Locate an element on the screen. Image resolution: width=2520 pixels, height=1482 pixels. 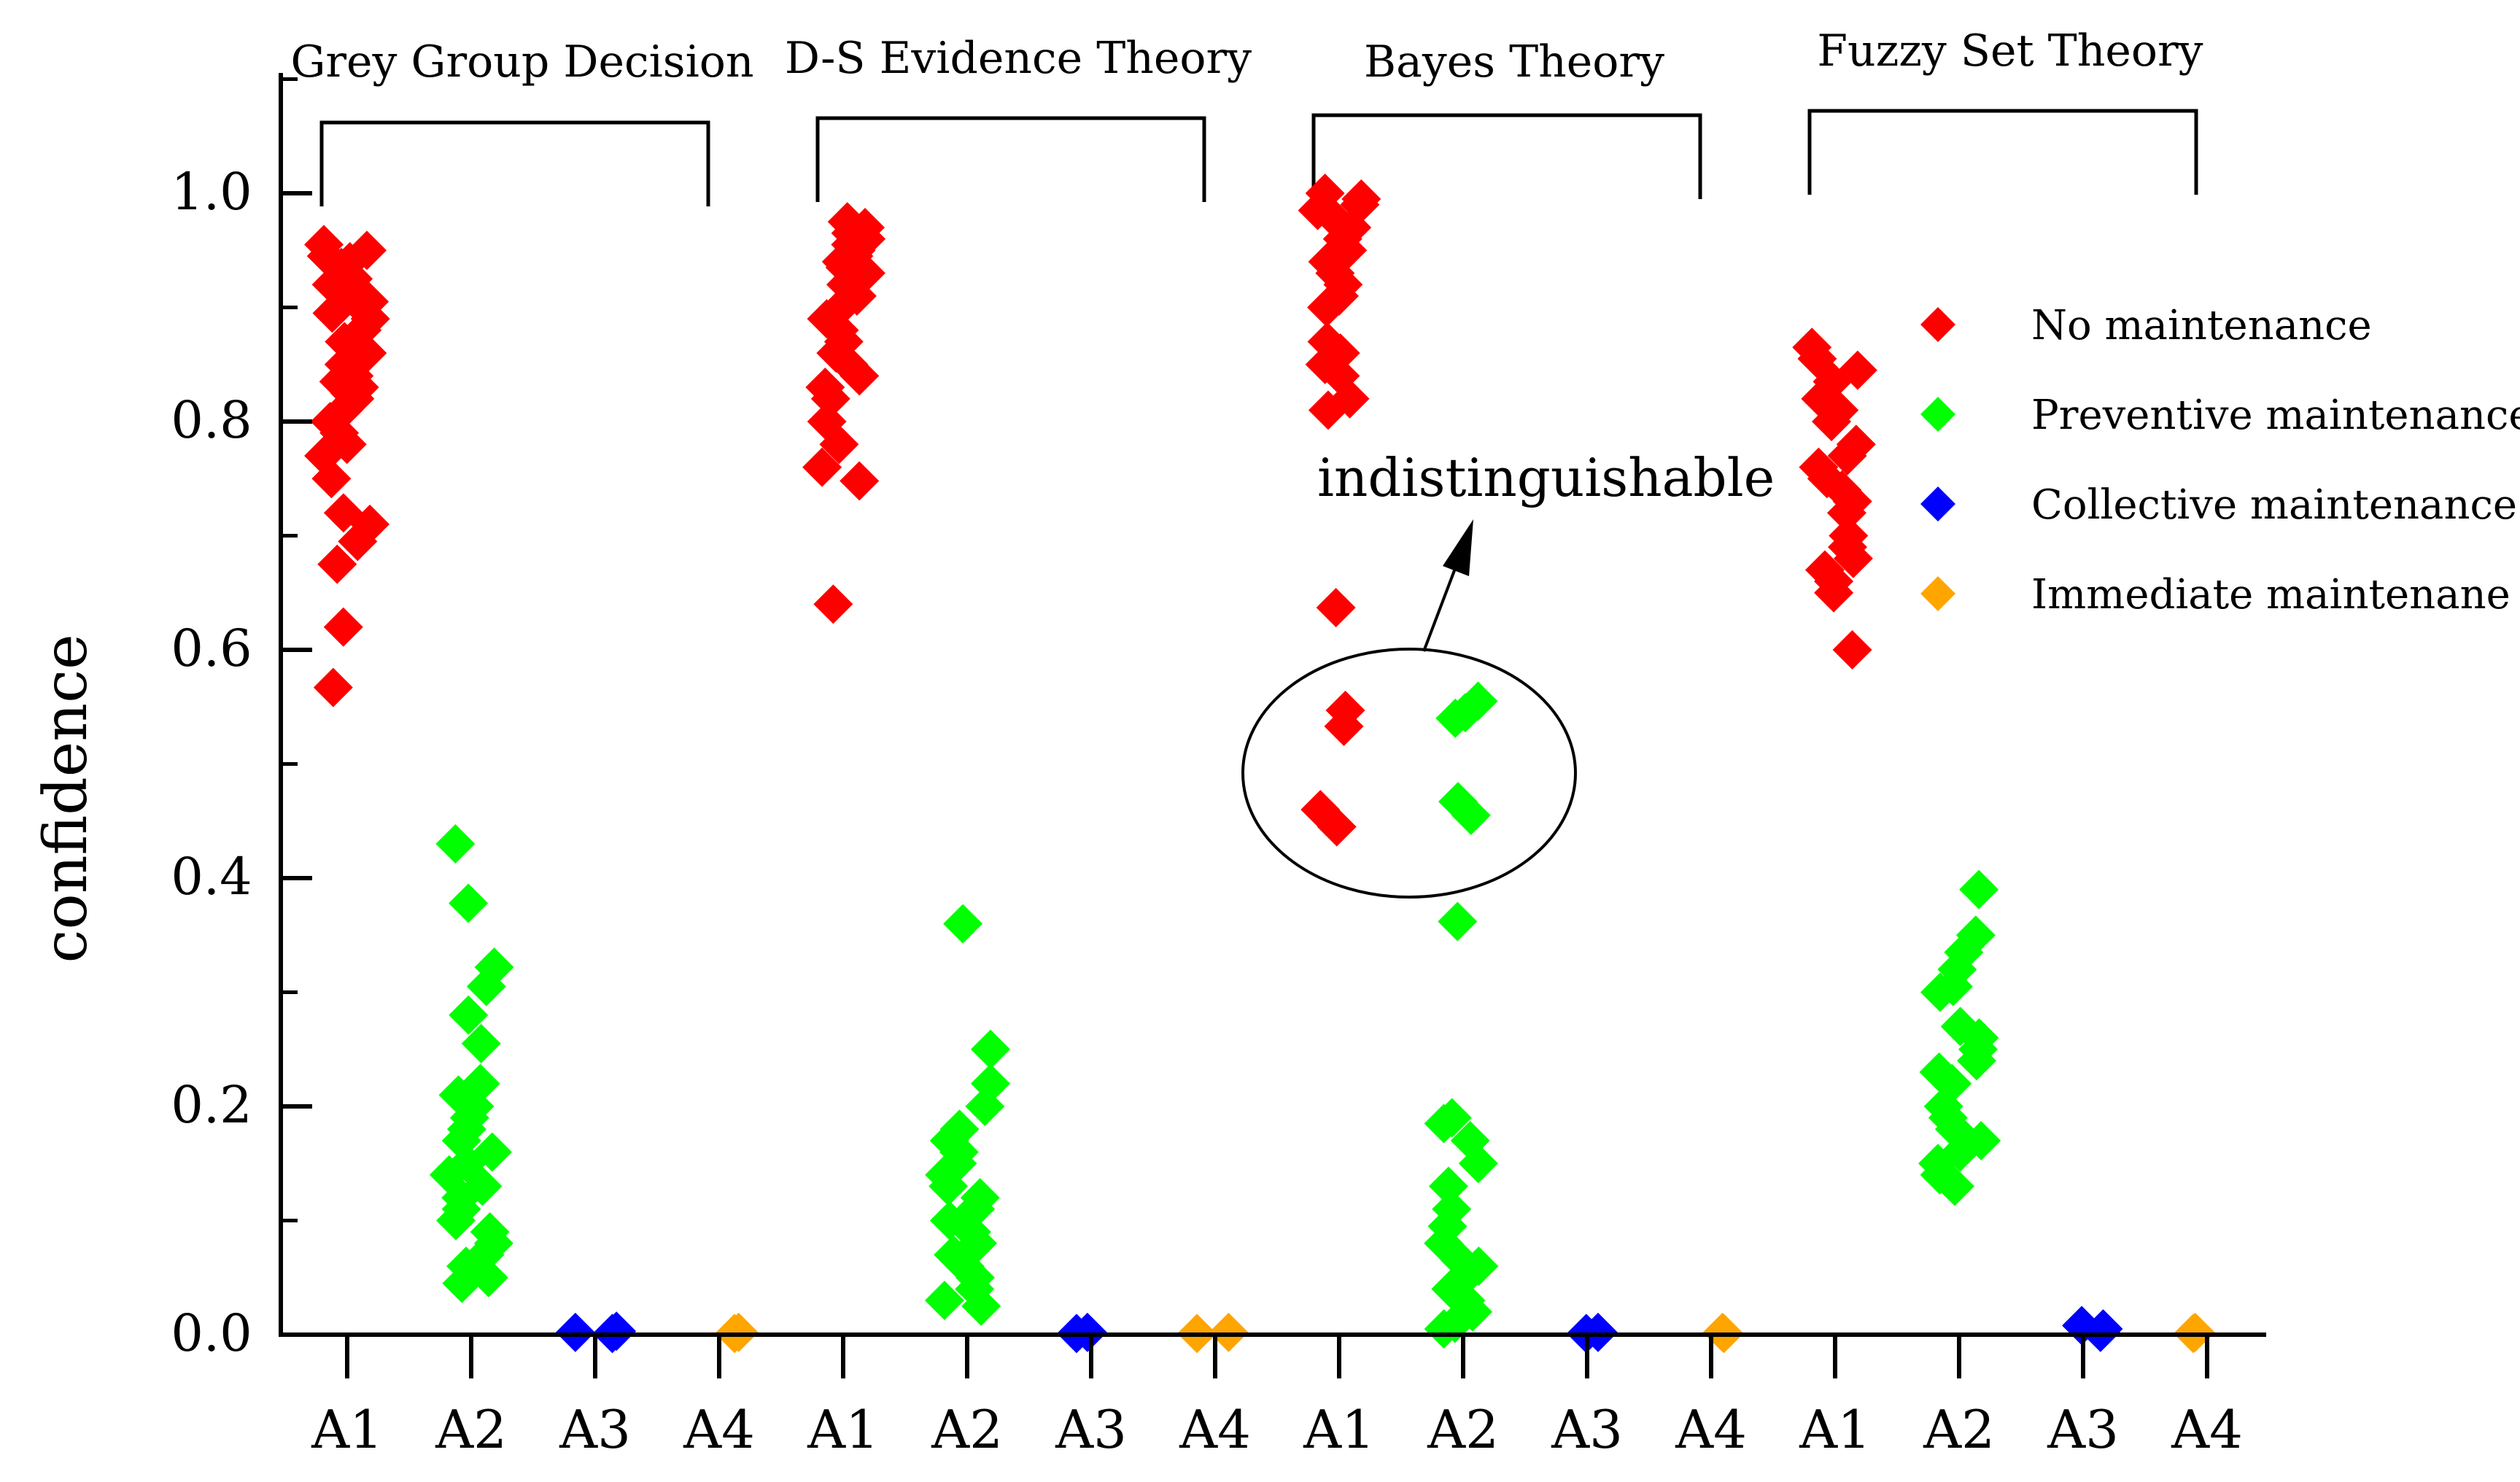
annotation: indistinguishable is located at coordinates (1508, 673).